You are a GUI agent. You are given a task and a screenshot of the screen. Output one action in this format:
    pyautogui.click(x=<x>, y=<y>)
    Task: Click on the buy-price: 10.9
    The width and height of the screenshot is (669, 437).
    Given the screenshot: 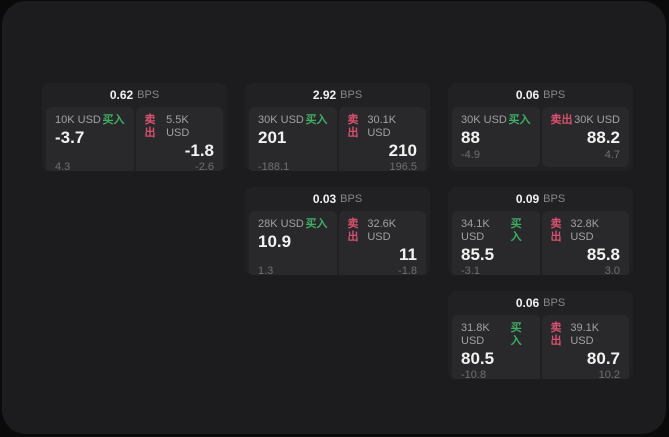 What is the action you would take?
    pyautogui.click(x=275, y=241)
    